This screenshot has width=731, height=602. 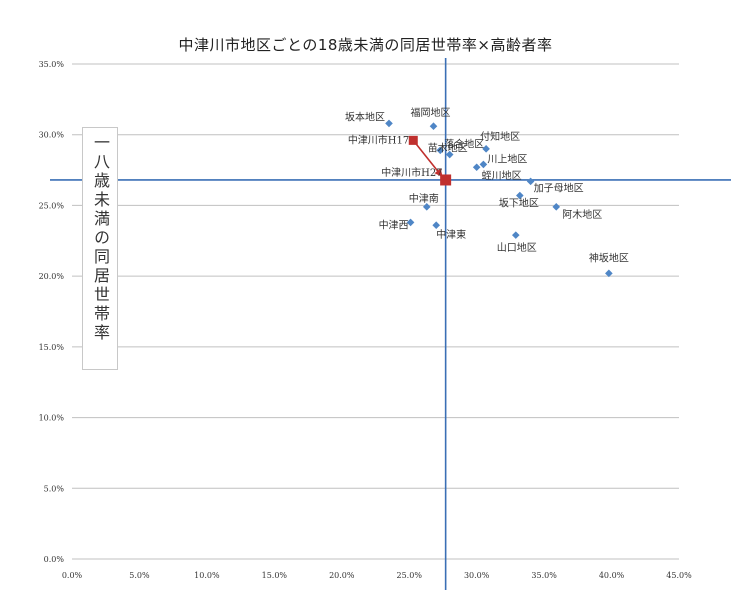 What do you see at coordinates (519, 203) in the screenshot?
I see `data-point-label: 坂下地区` at bounding box center [519, 203].